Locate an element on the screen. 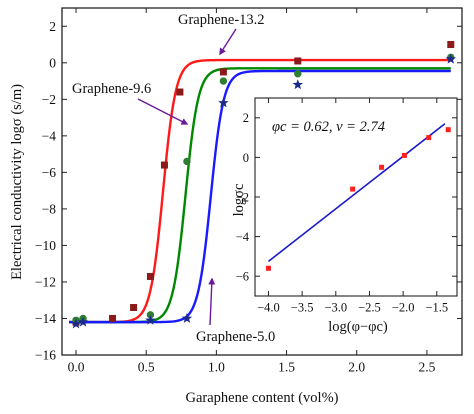 The height and width of the screenshot is (414, 474). inset-annotation: φc = 0.62, v = 2.74 is located at coordinates (328, 127).